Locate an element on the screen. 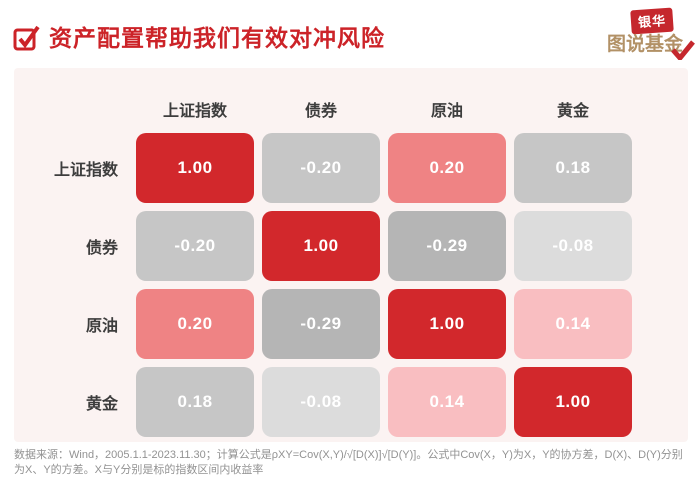 The image size is (700, 486). brand-subtitle: 图说基金 is located at coordinates (645, 44).